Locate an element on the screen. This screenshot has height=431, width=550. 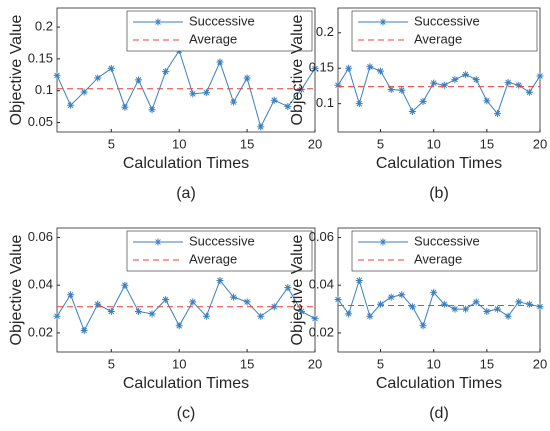
y-tick-label: 0.04 is located at coordinates (321, 284).